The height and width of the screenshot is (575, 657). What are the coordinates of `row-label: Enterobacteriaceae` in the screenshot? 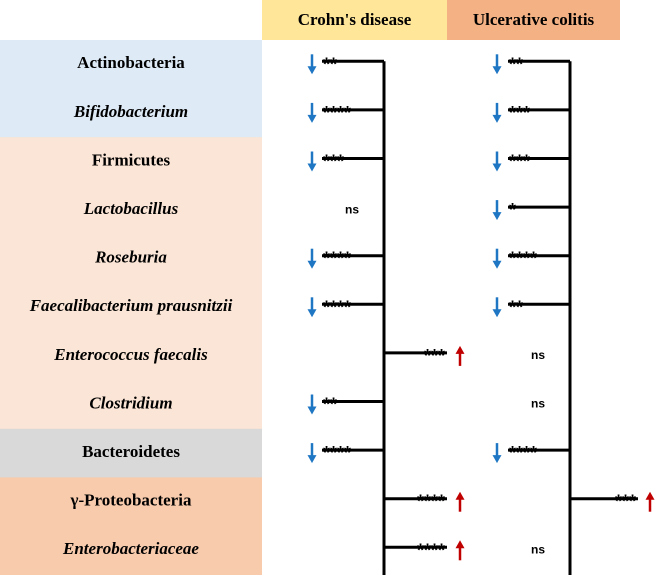 It's located at (130, 548).